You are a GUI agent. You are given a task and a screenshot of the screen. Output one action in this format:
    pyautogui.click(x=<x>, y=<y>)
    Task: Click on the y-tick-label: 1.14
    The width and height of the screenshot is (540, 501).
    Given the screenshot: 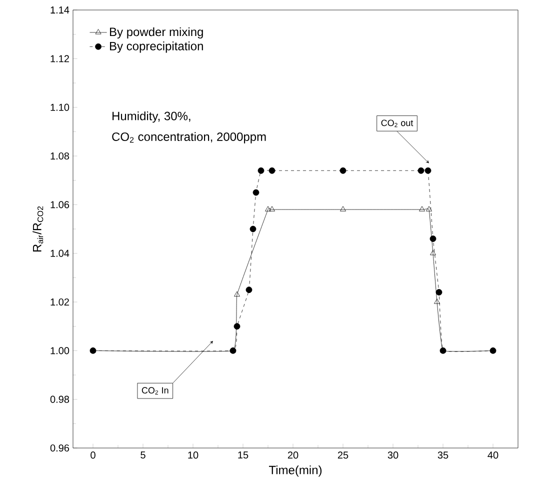 What is the action you would take?
    pyautogui.click(x=60, y=10)
    